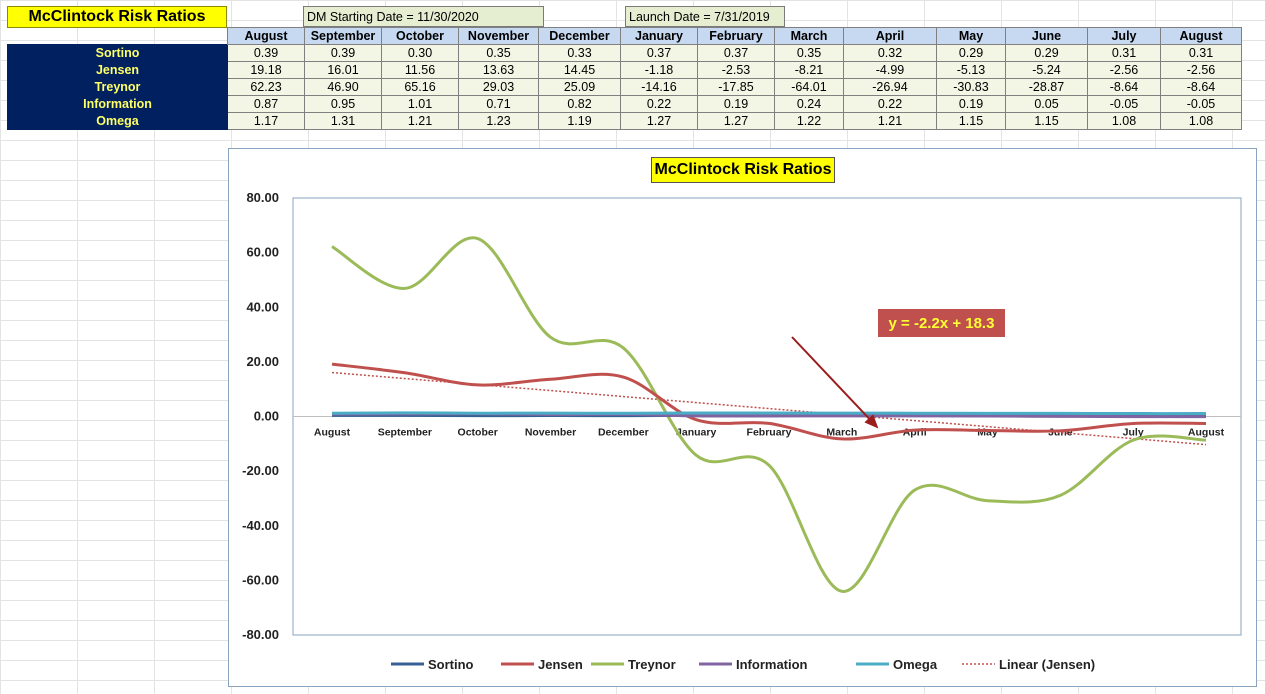 Image resolution: width=1265 pixels, height=694 pixels. What do you see at coordinates (266, 121) in the screenshot?
I see `table-cell: 1.17` at bounding box center [266, 121].